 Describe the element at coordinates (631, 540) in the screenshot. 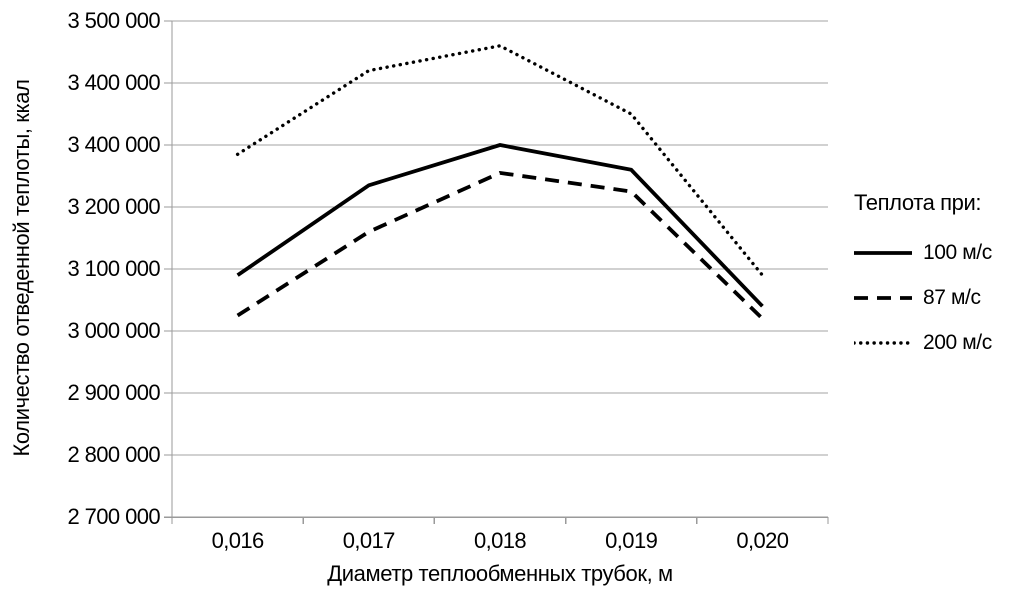

I see `x-tick-label: 0,019` at that location.